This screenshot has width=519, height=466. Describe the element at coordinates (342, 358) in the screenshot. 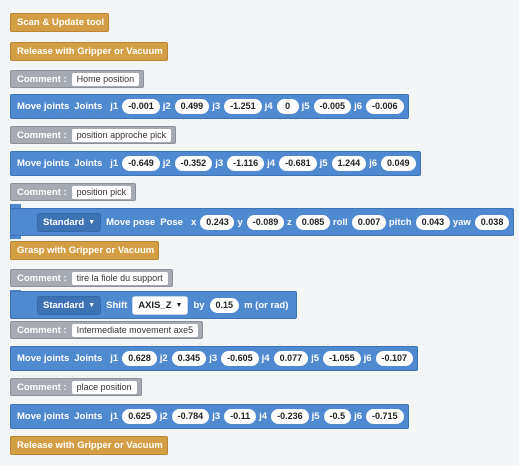

I see `j5-value-field: -1.055` at that location.